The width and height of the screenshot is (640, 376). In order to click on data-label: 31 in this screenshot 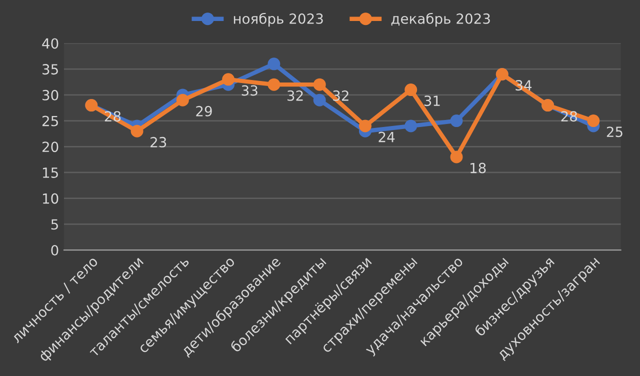, I will do `click(432, 101)`.